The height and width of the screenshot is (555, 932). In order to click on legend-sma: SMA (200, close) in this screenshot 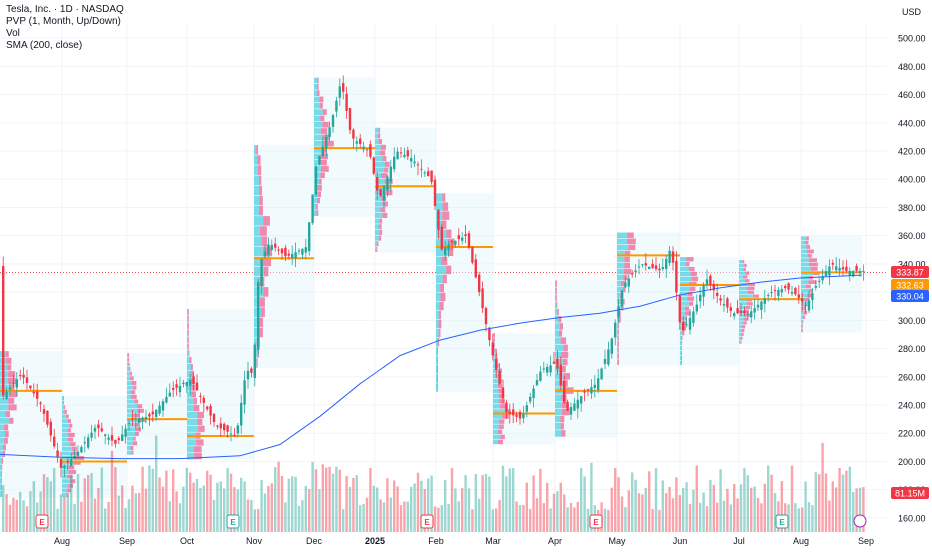, I will do `click(44, 45)`.